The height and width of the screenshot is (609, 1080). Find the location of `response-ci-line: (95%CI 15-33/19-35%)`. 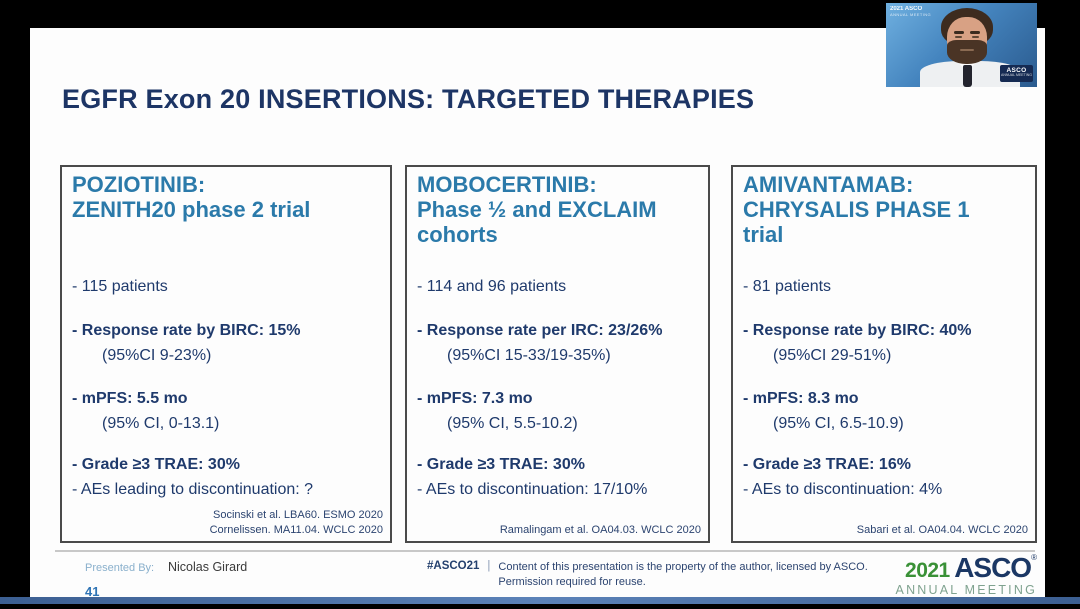

response-ci-line: (95%CI 15-33/19-35%) is located at coordinates (529, 355).